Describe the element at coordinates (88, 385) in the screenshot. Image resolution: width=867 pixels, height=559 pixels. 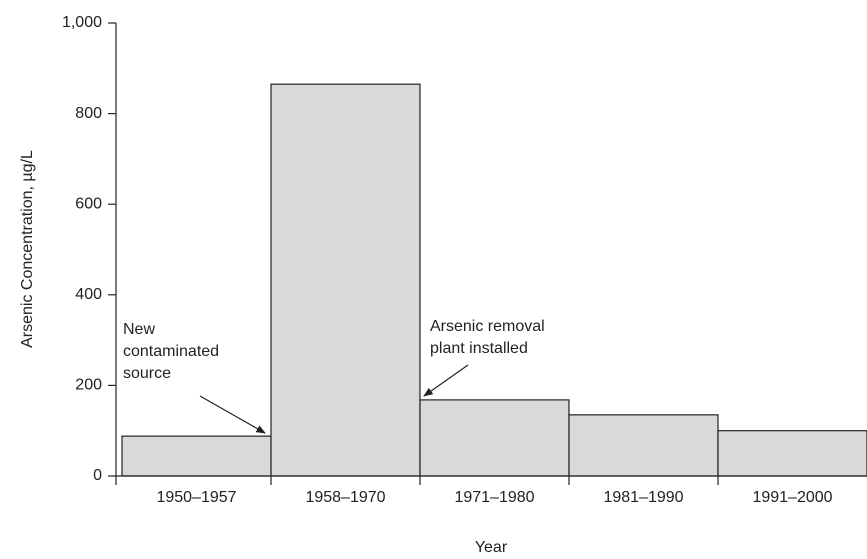
I see `y-tick-label: 200` at that location.